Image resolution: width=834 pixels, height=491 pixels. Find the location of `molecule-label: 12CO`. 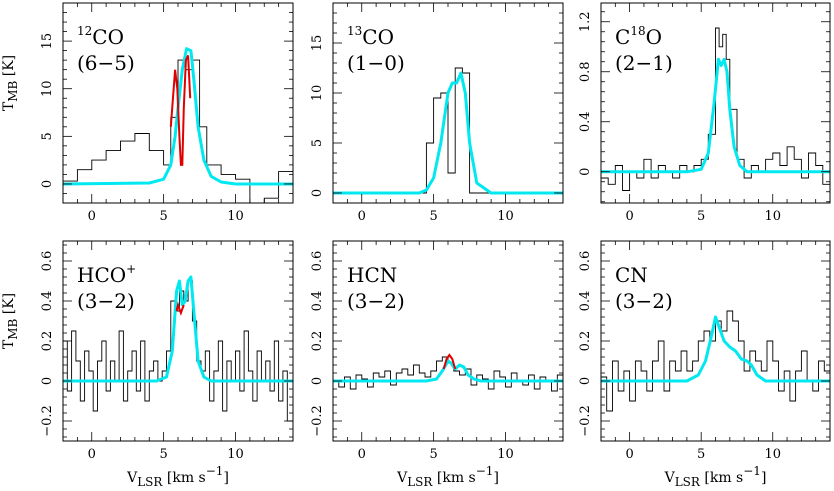

molecule-label: 12CO is located at coordinates (100, 36).